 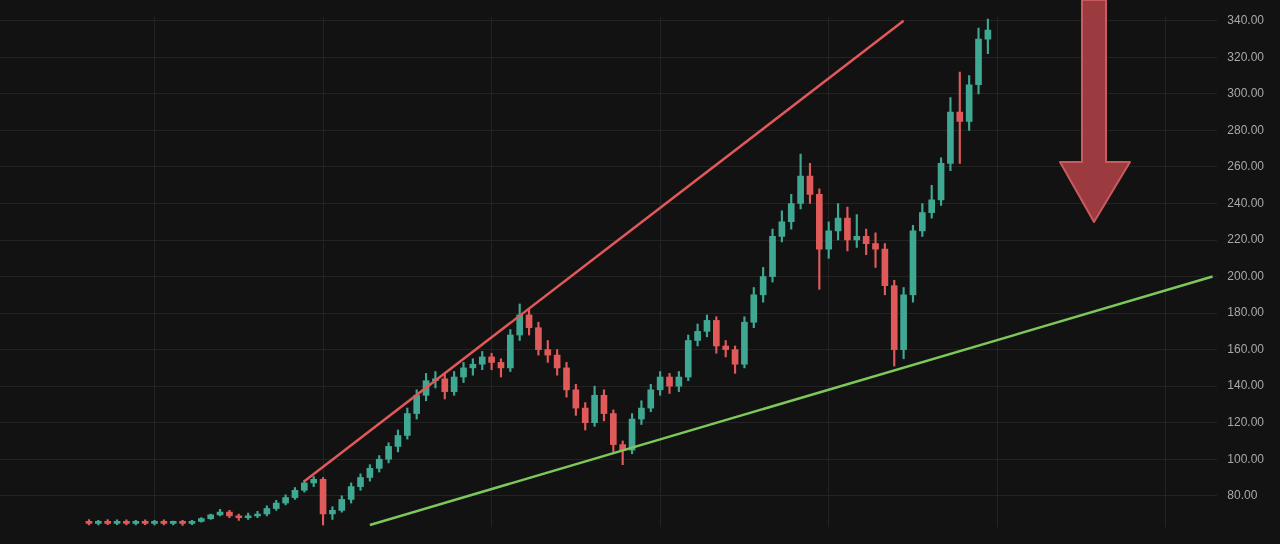 I want to click on y-tick-label: 280.00, so click(x=1246, y=129).